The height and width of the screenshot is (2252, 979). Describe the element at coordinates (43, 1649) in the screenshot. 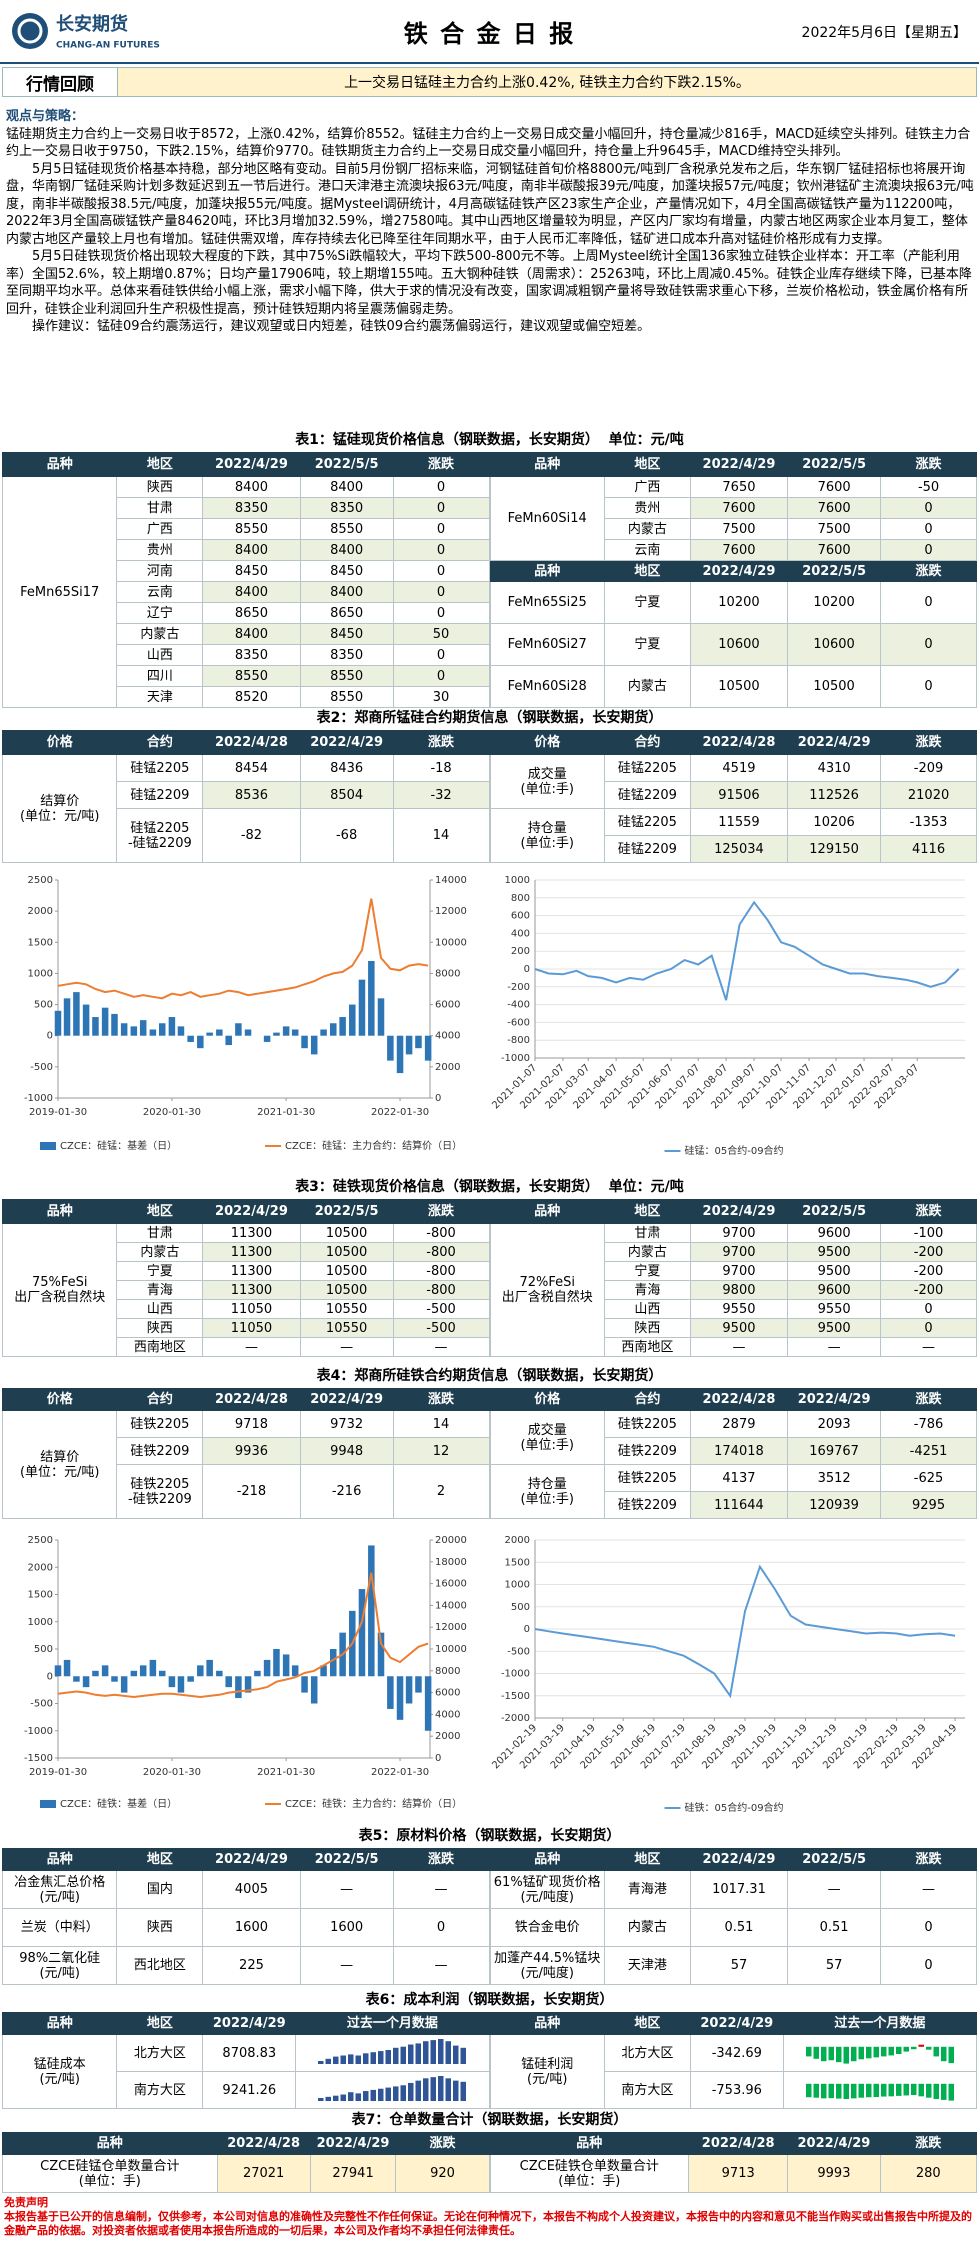

I see `y-tick-label: 500` at that location.